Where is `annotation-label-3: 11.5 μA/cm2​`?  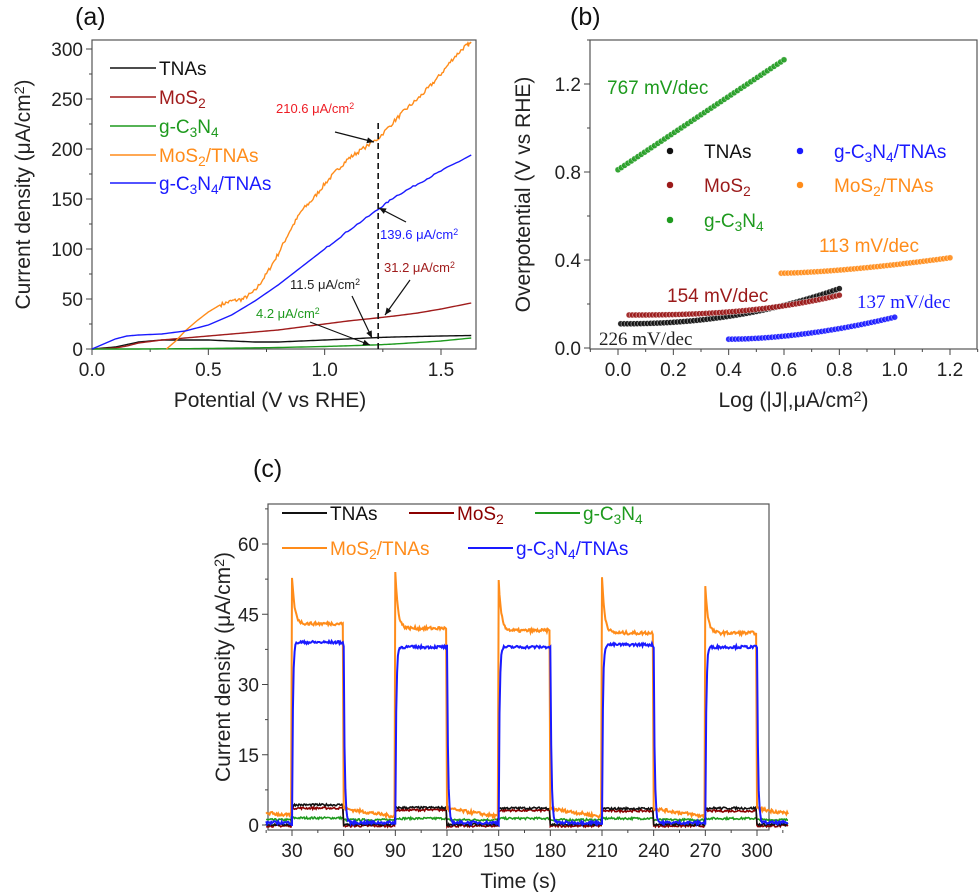 annotation-label-3: 11.5 μA/cm2​ is located at coordinates (325, 284).